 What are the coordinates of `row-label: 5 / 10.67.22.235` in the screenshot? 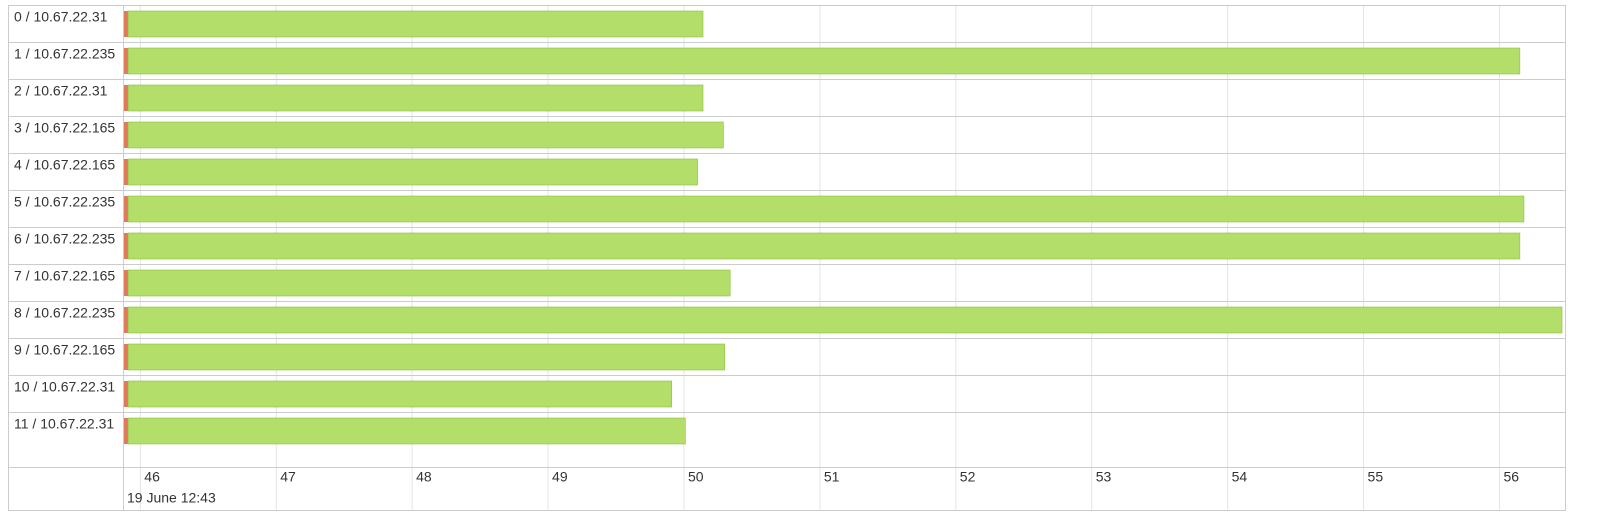 It's located at (64, 202).